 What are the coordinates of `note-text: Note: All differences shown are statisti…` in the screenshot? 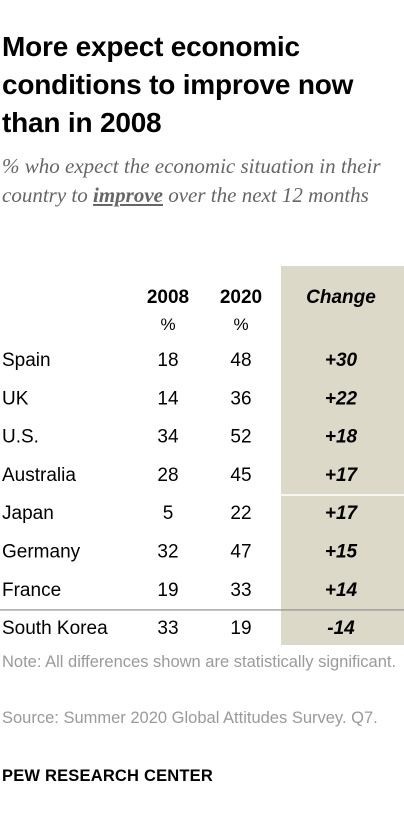 It's located at (199, 662).